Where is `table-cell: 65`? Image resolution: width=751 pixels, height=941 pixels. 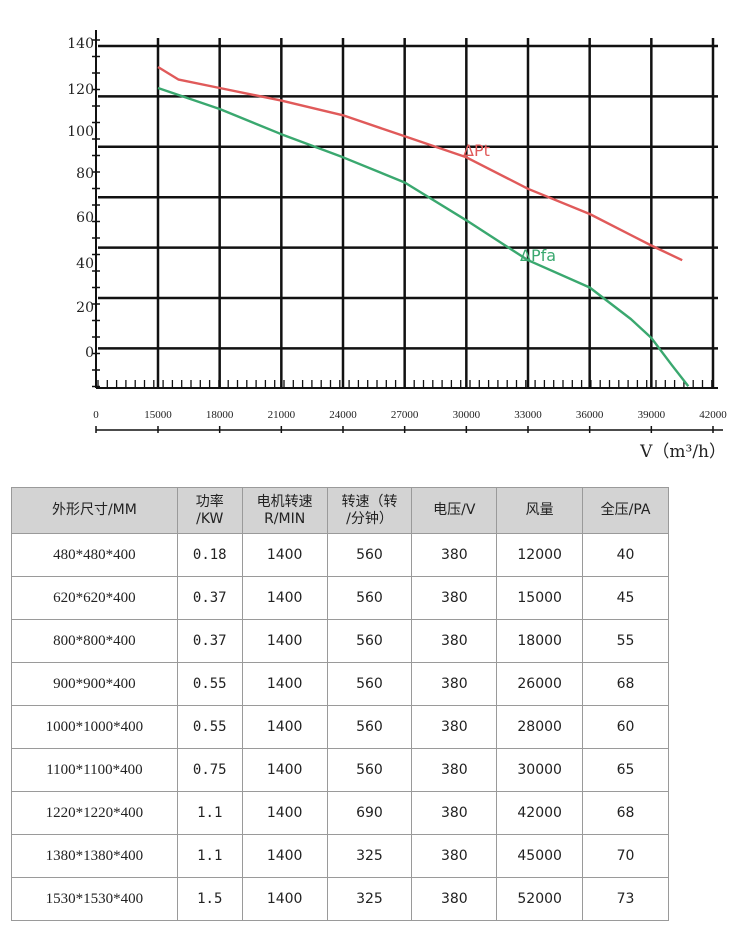
table-cell: 65 is located at coordinates (625, 770).